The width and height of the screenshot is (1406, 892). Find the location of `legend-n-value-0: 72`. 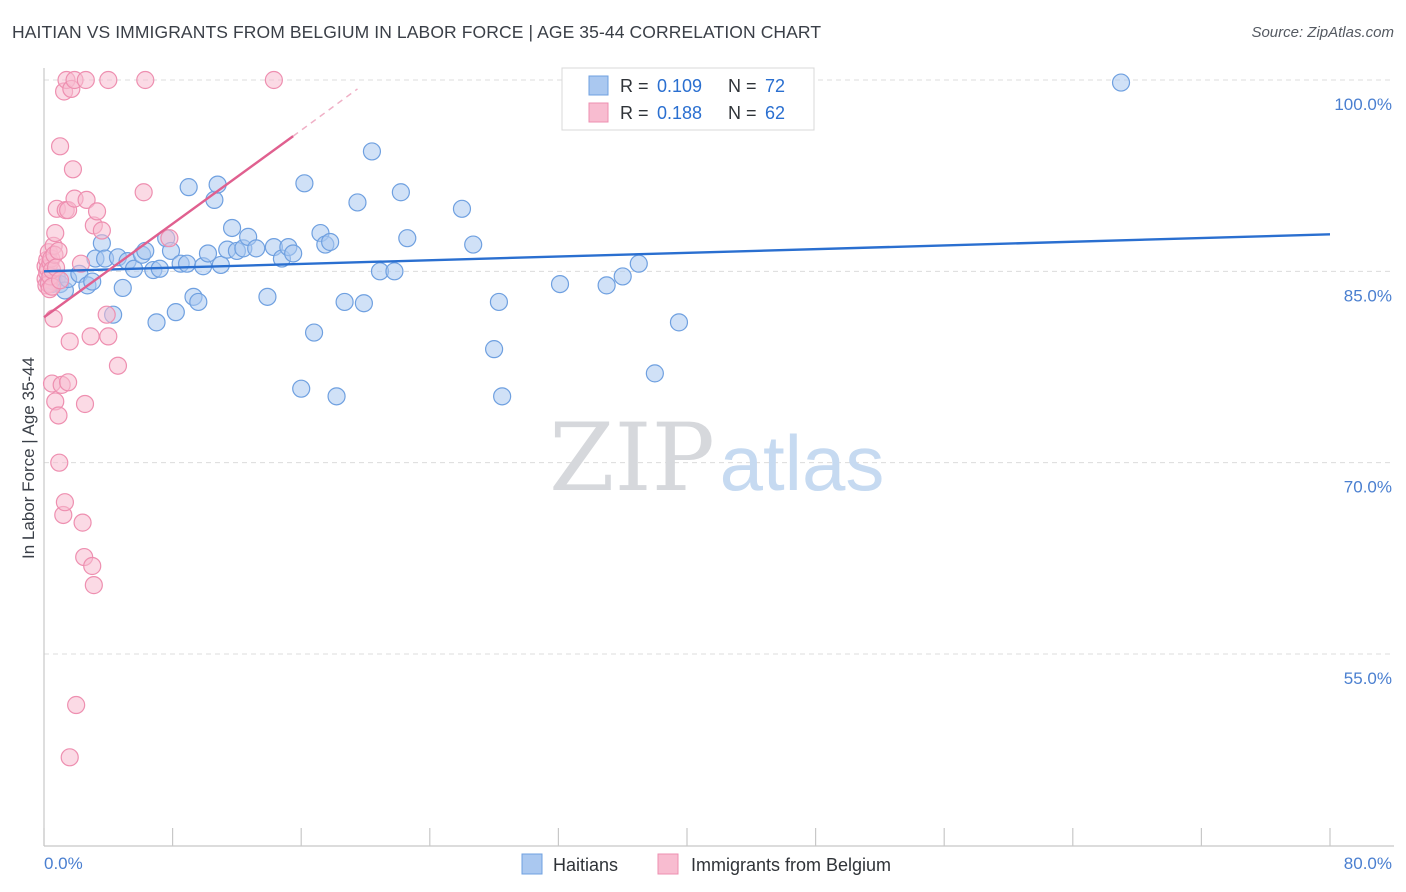

legend-n-value-0: 72 is located at coordinates (775, 86).